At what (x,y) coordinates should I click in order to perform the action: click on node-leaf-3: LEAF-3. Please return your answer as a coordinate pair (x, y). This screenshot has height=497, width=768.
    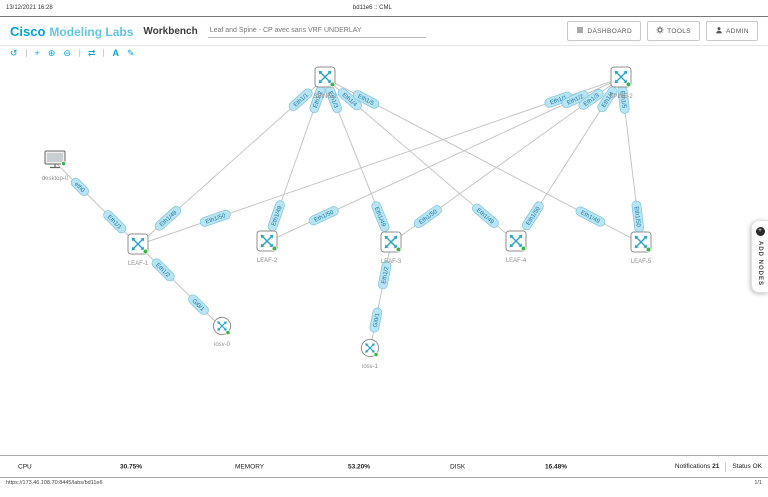
    Looking at the image, I should click on (391, 248).